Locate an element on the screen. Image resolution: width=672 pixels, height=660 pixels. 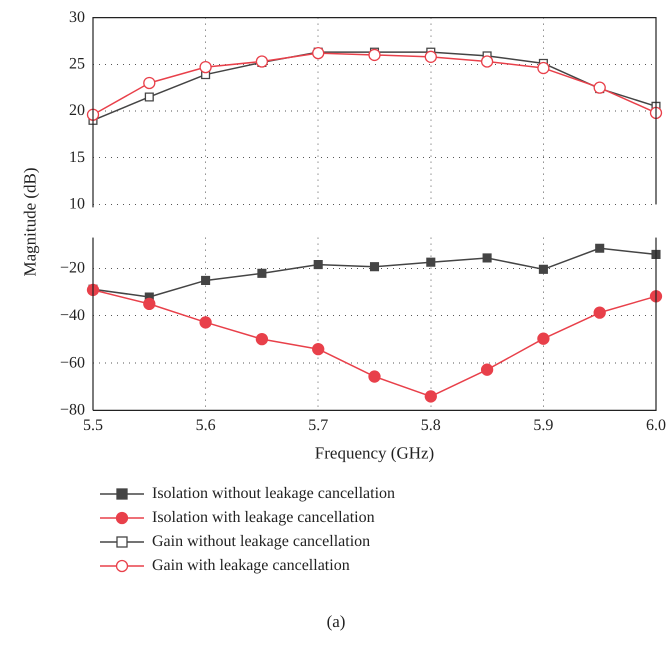
y-tick-label: −60 is located at coordinates (72, 363).